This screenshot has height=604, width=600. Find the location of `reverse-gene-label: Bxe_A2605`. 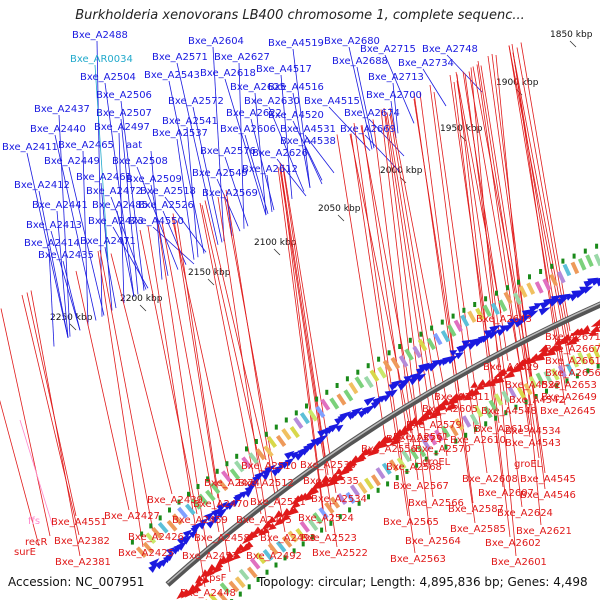

reverse-gene-label: Bxe_A2605 is located at coordinates (450, 409).